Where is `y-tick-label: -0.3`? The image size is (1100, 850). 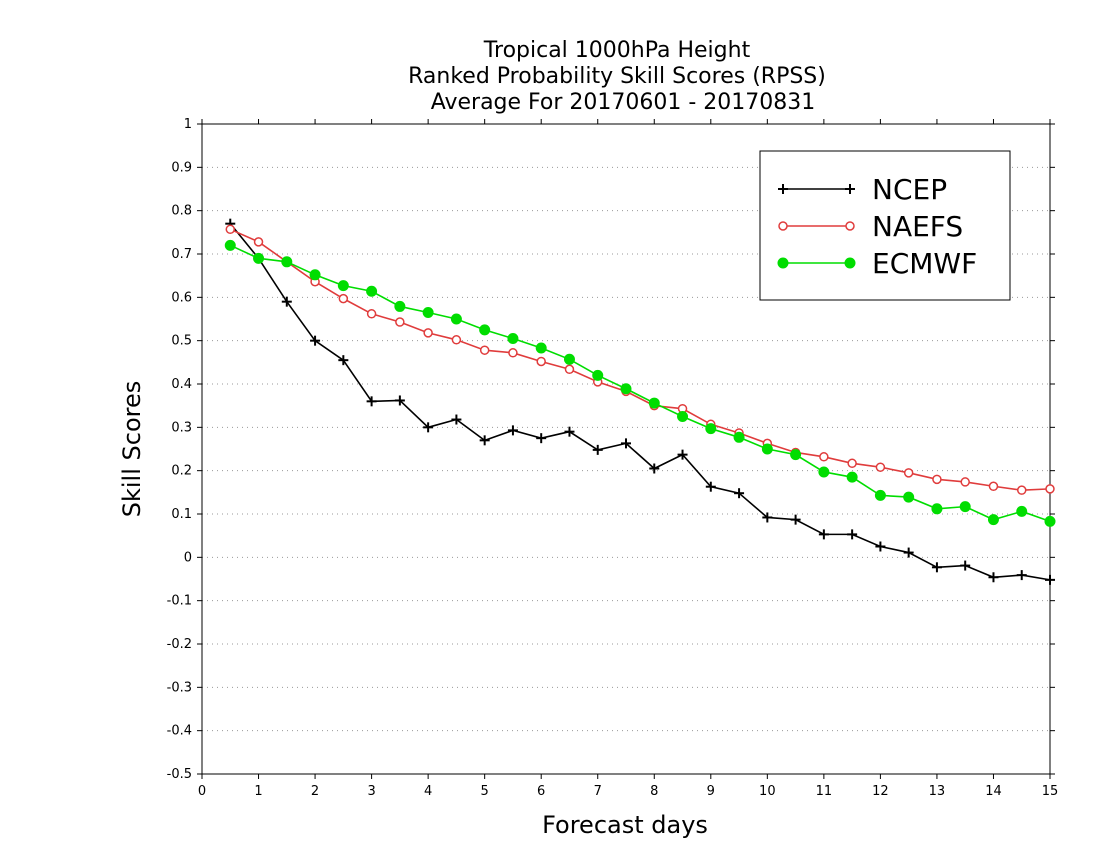
y-tick-label: -0.3 is located at coordinates (179, 687).